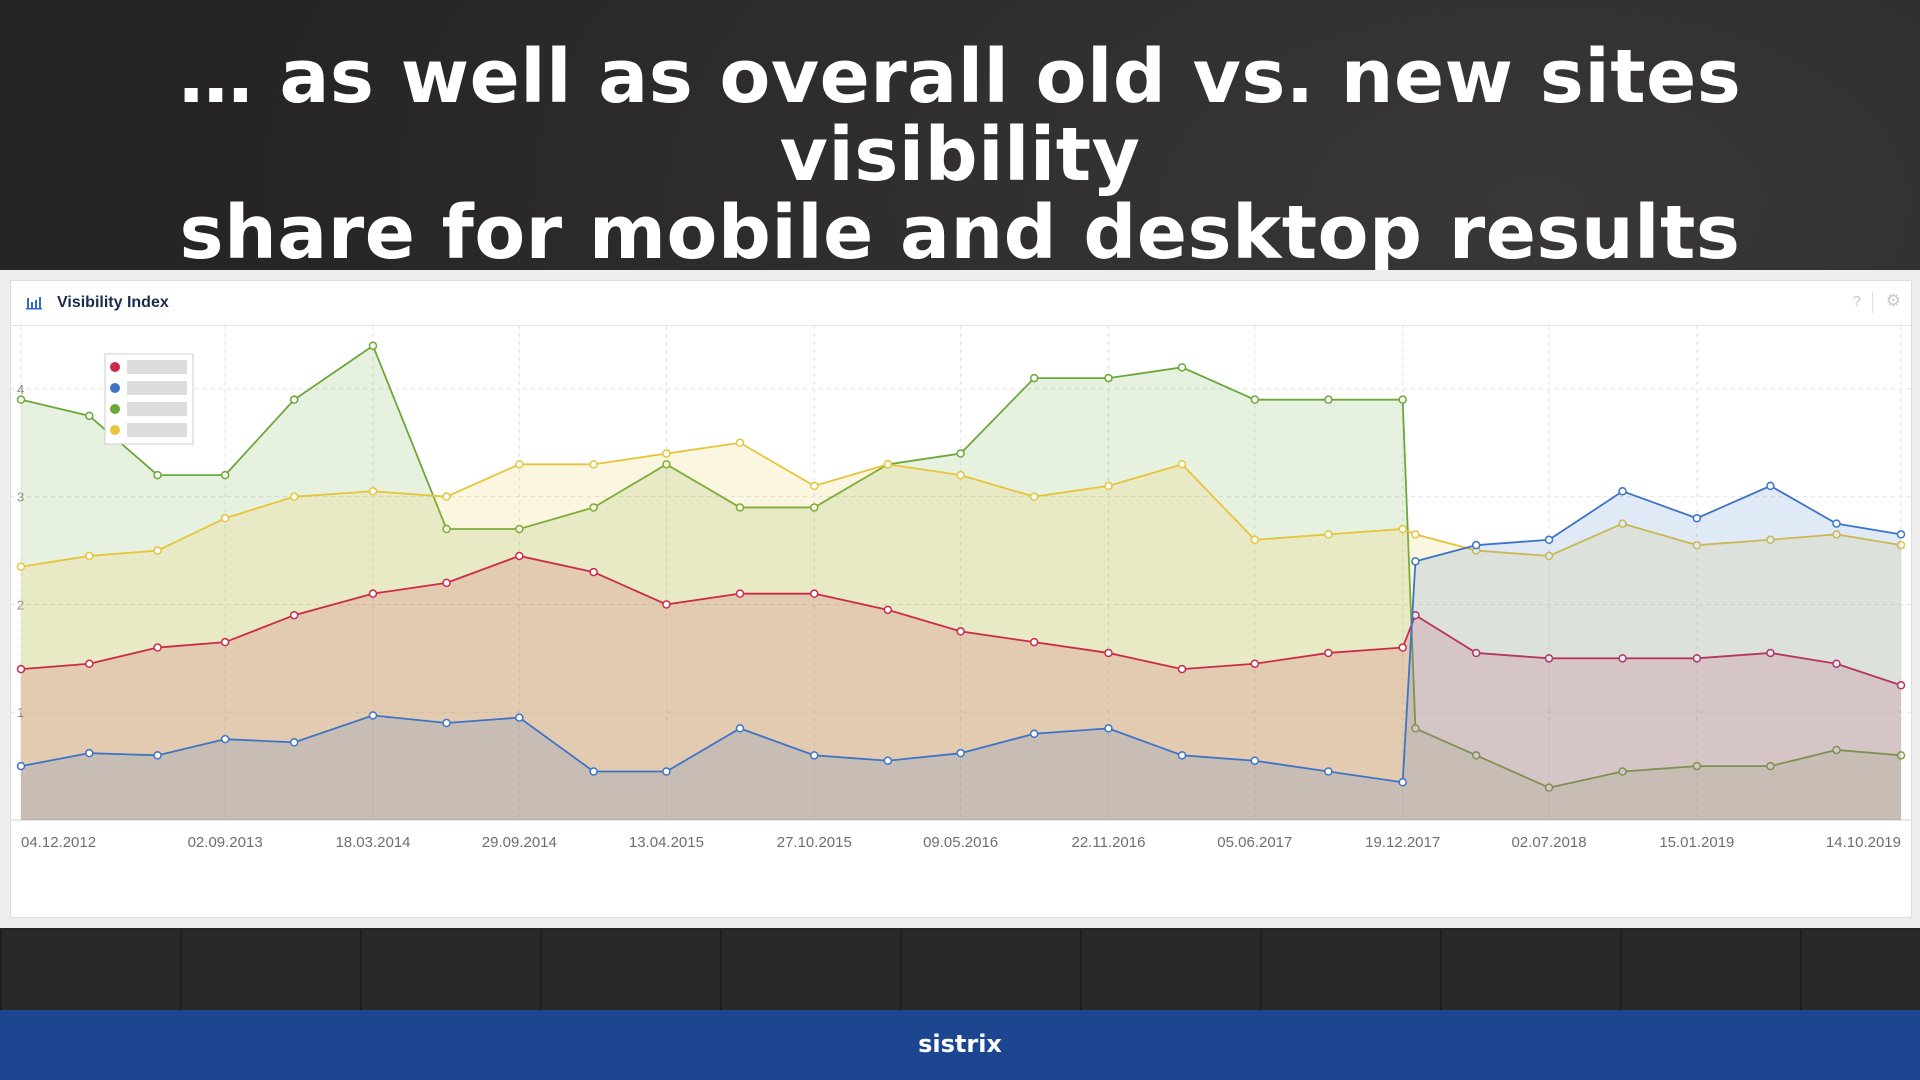  Describe the element at coordinates (960, 233) in the screenshot. I see `slide-title-line2: share for mobile and desktop results` at that location.